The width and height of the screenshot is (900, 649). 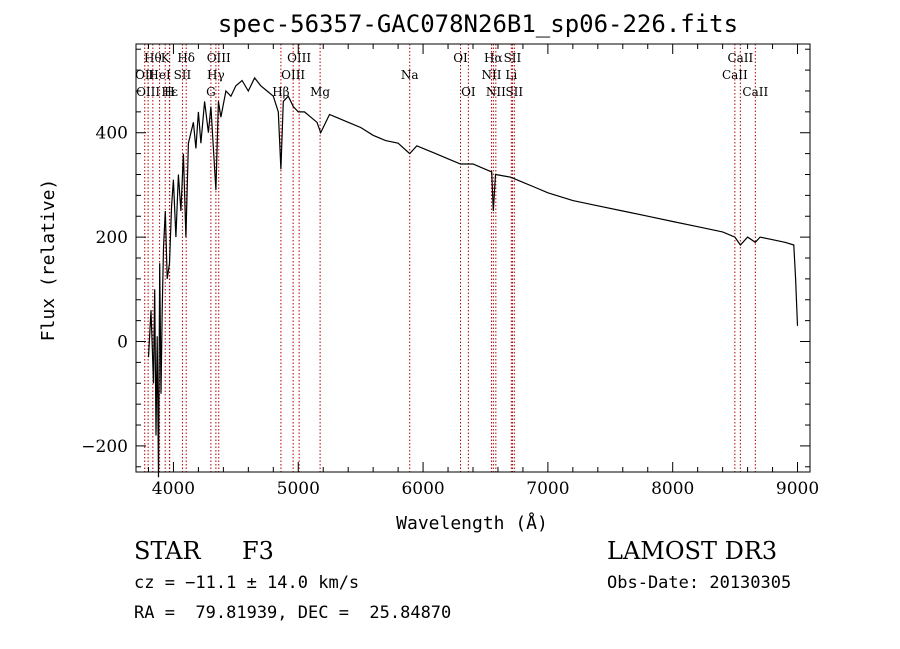 What do you see at coordinates (216, 75) in the screenshot?
I see `line-label: Hγ` at bounding box center [216, 75].